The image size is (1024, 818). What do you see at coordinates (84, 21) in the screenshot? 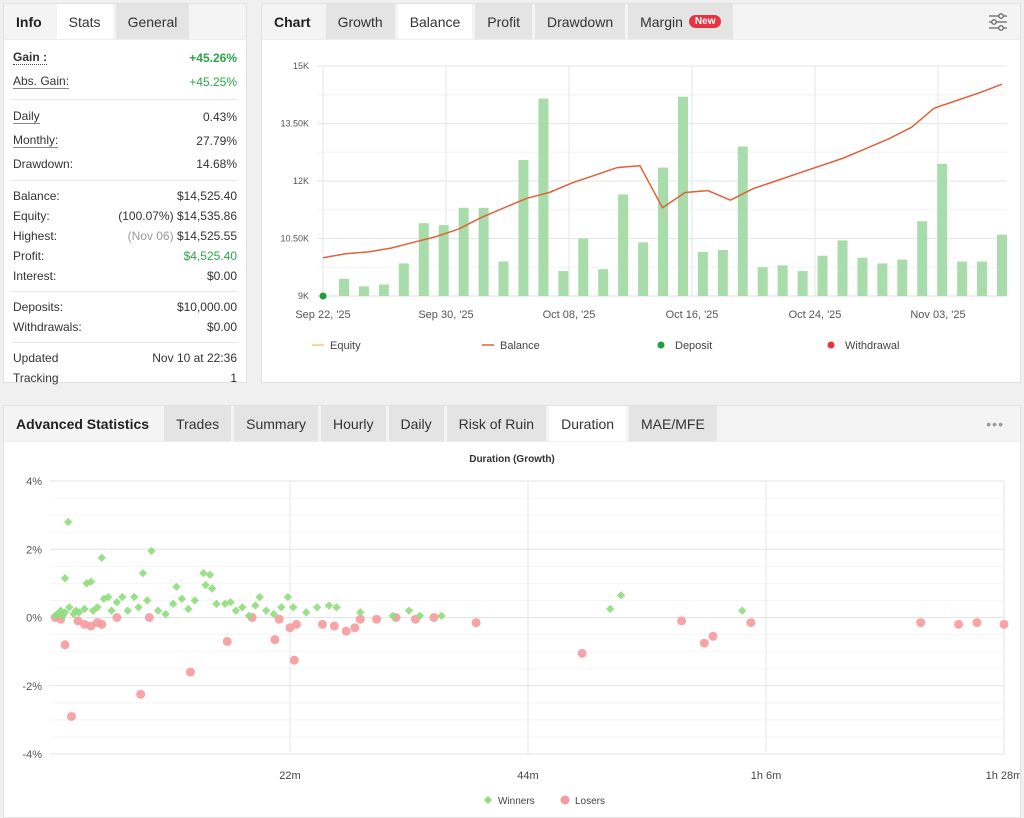
I see `tab-stats: Stats` at bounding box center [84, 21].